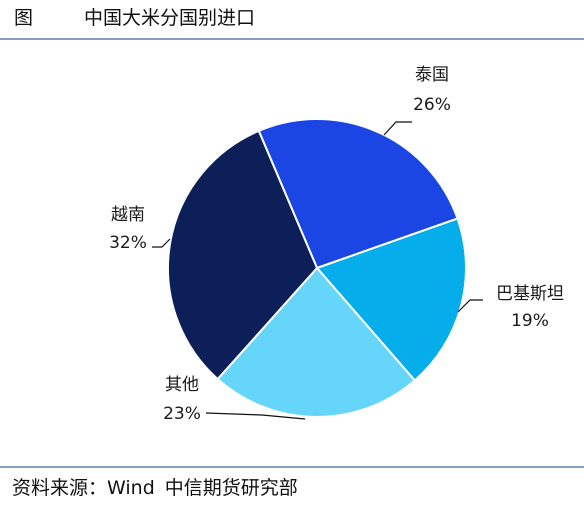 The width and height of the screenshot is (584, 509). What do you see at coordinates (128, 215) in the screenshot?
I see `slice-name-label-4: 越南` at bounding box center [128, 215].